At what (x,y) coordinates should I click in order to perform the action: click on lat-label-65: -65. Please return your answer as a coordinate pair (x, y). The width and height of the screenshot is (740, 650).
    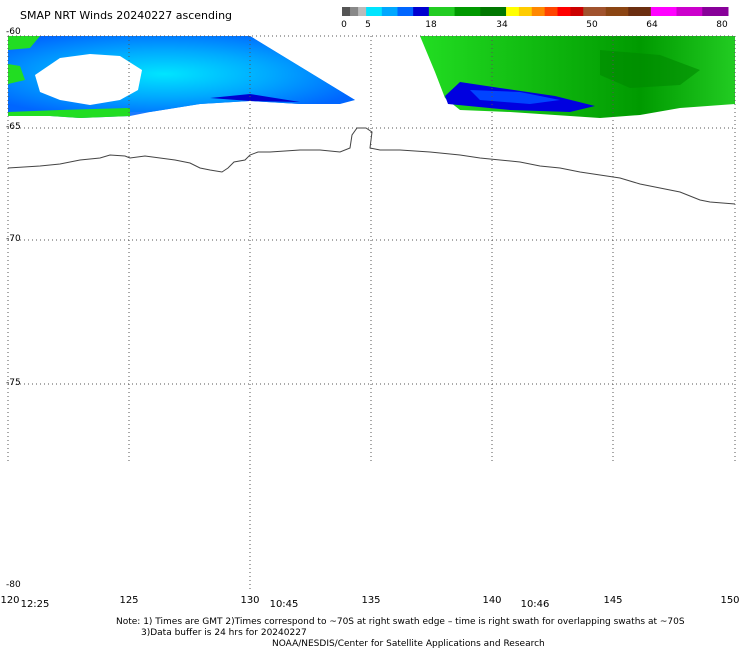
    Looking at the image, I should click on (13, 127).